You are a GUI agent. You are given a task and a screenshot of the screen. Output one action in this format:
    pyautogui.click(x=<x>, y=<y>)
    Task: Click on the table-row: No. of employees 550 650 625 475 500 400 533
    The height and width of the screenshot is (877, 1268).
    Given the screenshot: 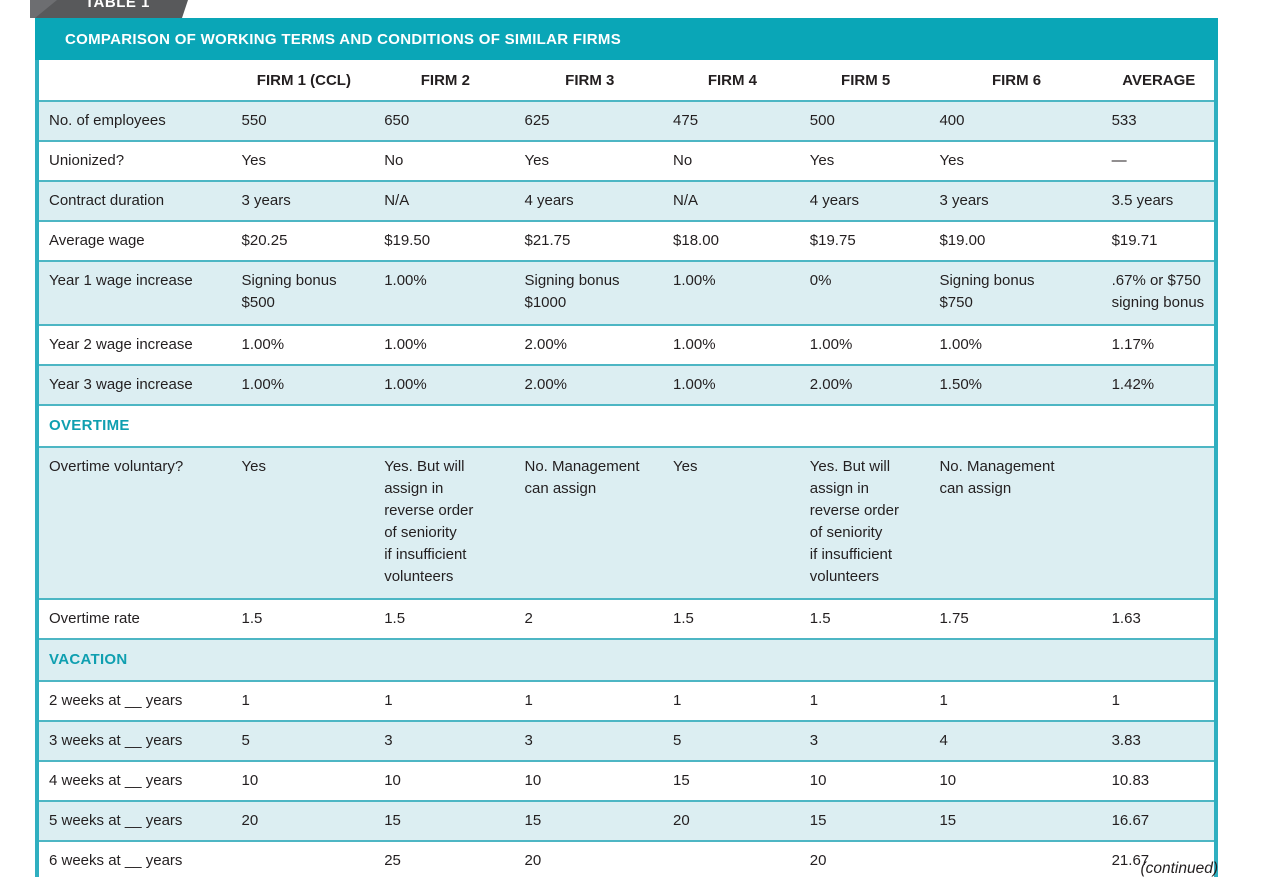 What is the action you would take?
    pyautogui.click(x=626, y=121)
    